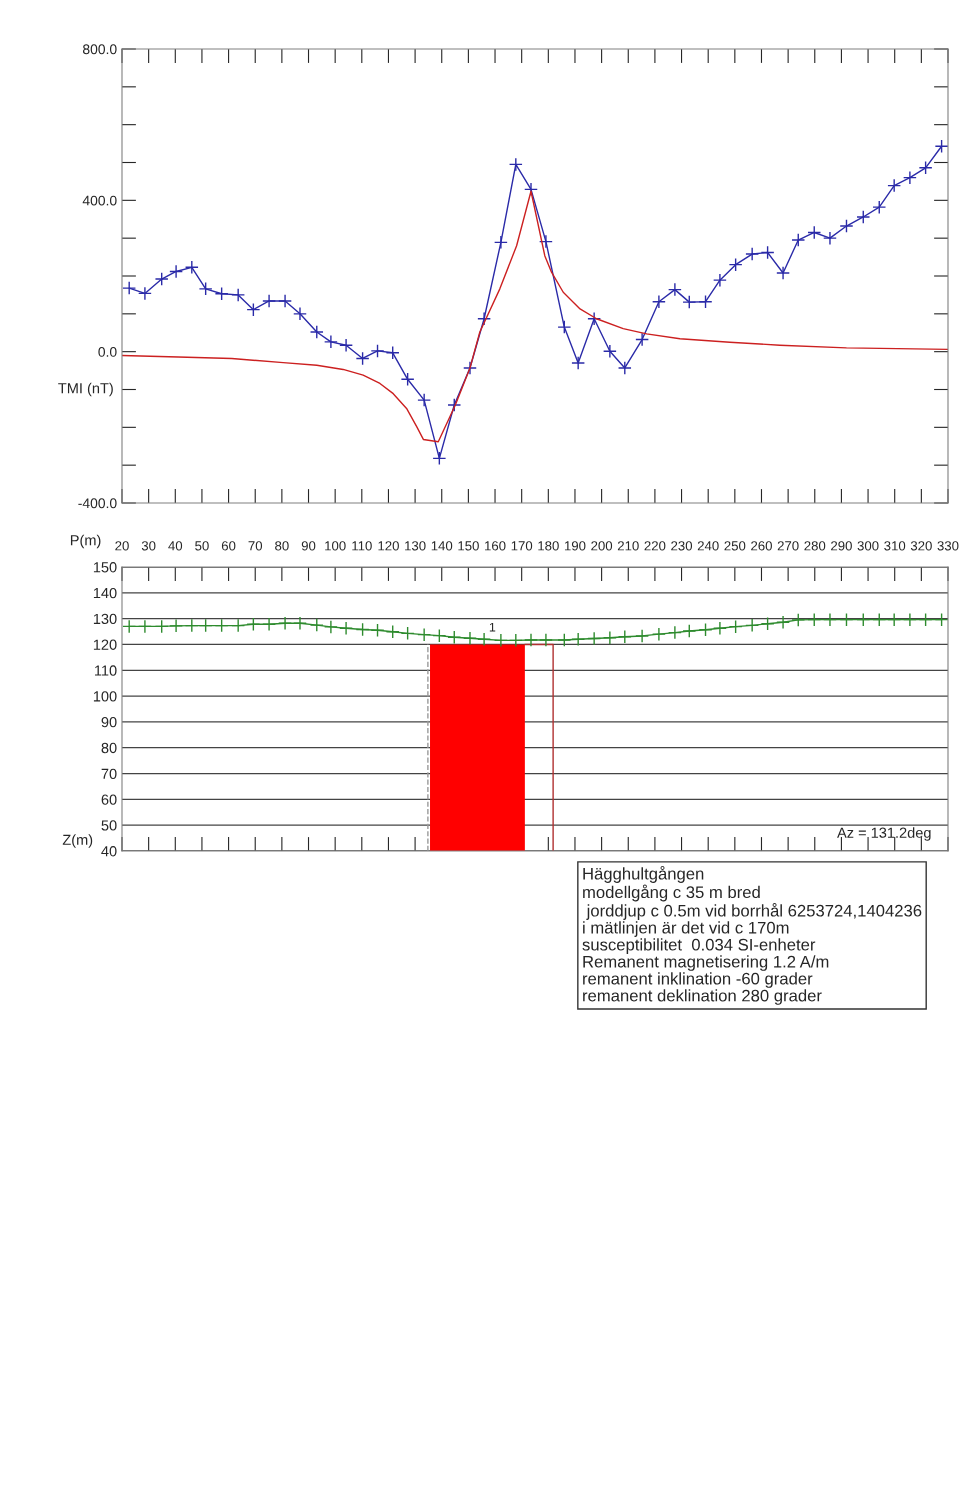 This screenshot has width=979, height=1486. Describe the element at coordinates (815, 546) in the screenshot. I see `x-tick-label: 280` at that location.